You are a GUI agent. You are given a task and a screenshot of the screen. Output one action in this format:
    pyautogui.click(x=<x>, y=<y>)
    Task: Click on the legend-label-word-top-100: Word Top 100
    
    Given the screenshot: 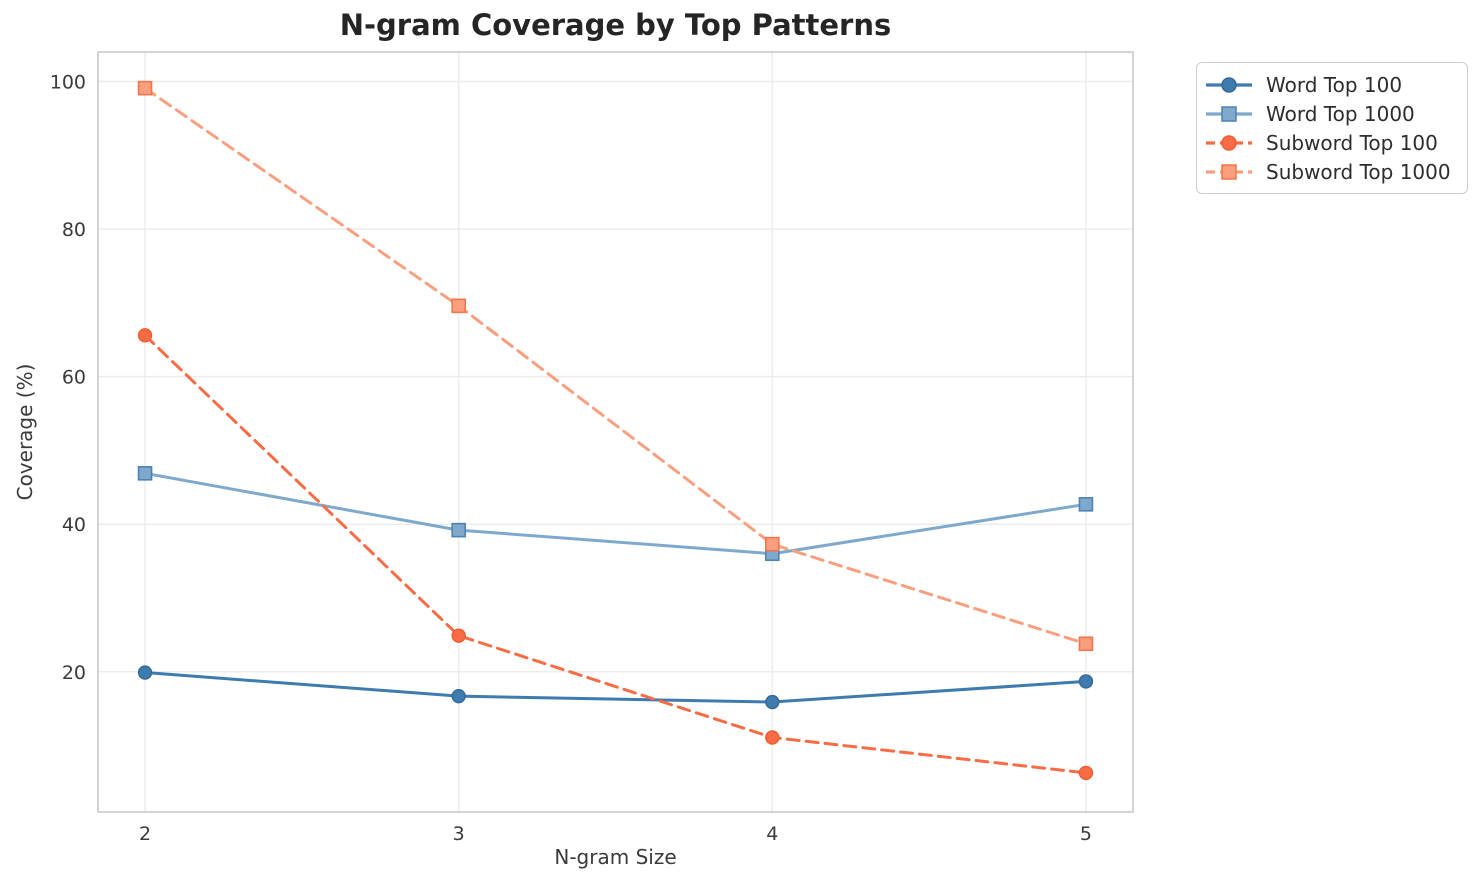 What is the action you would take?
    pyautogui.click(x=1334, y=84)
    